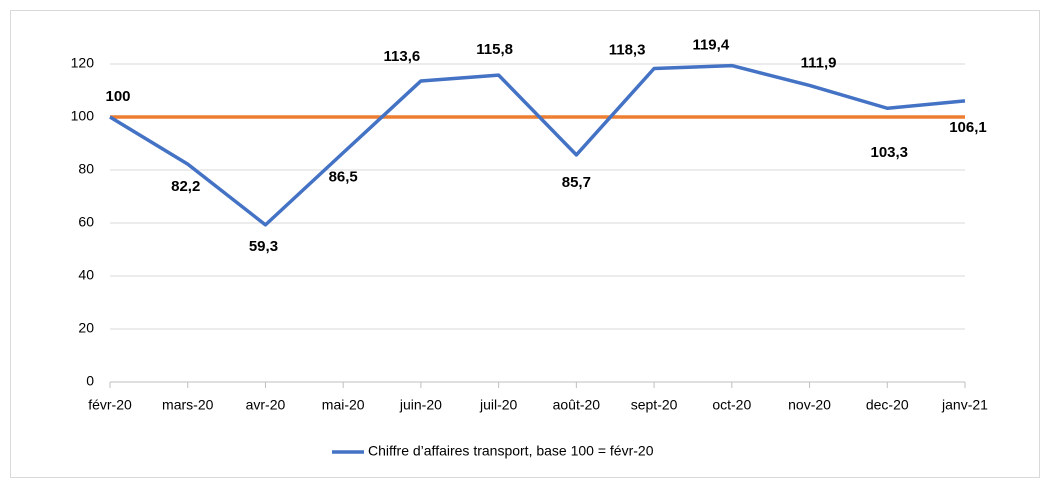 The height and width of the screenshot is (488, 1050). Describe the element at coordinates (577, 405) in the screenshot. I see `x-tick-label: août-20` at that location.